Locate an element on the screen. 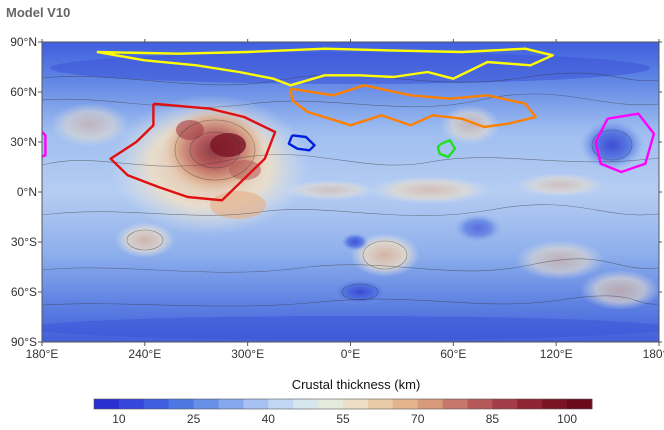  x-tick-label: 0°E is located at coordinates (350, 354).